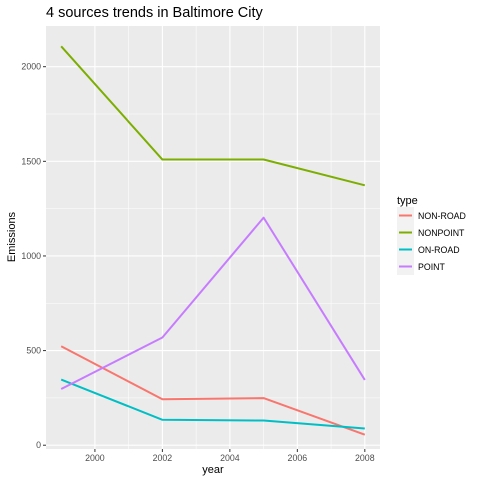  I want to click on legend: type NON-ROAD NONPOINT ON-ROAD POINT, so click(431, 235).